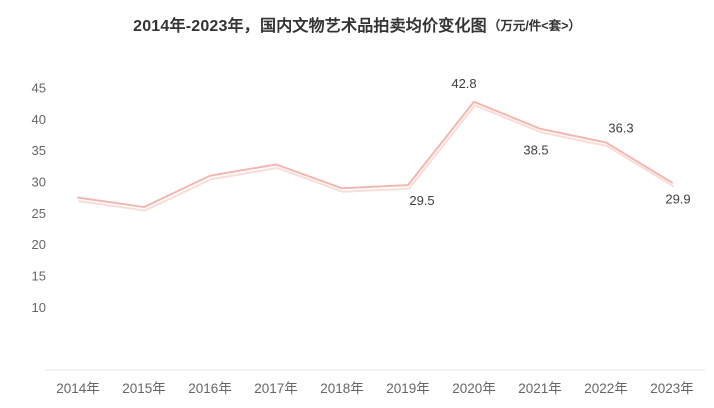 The width and height of the screenshot is (714, 408). What do you see at coordinates (78, 388) in the screenshot?
I see `x-axis-tick-label: 2014年` at bounding box center [78, 388].